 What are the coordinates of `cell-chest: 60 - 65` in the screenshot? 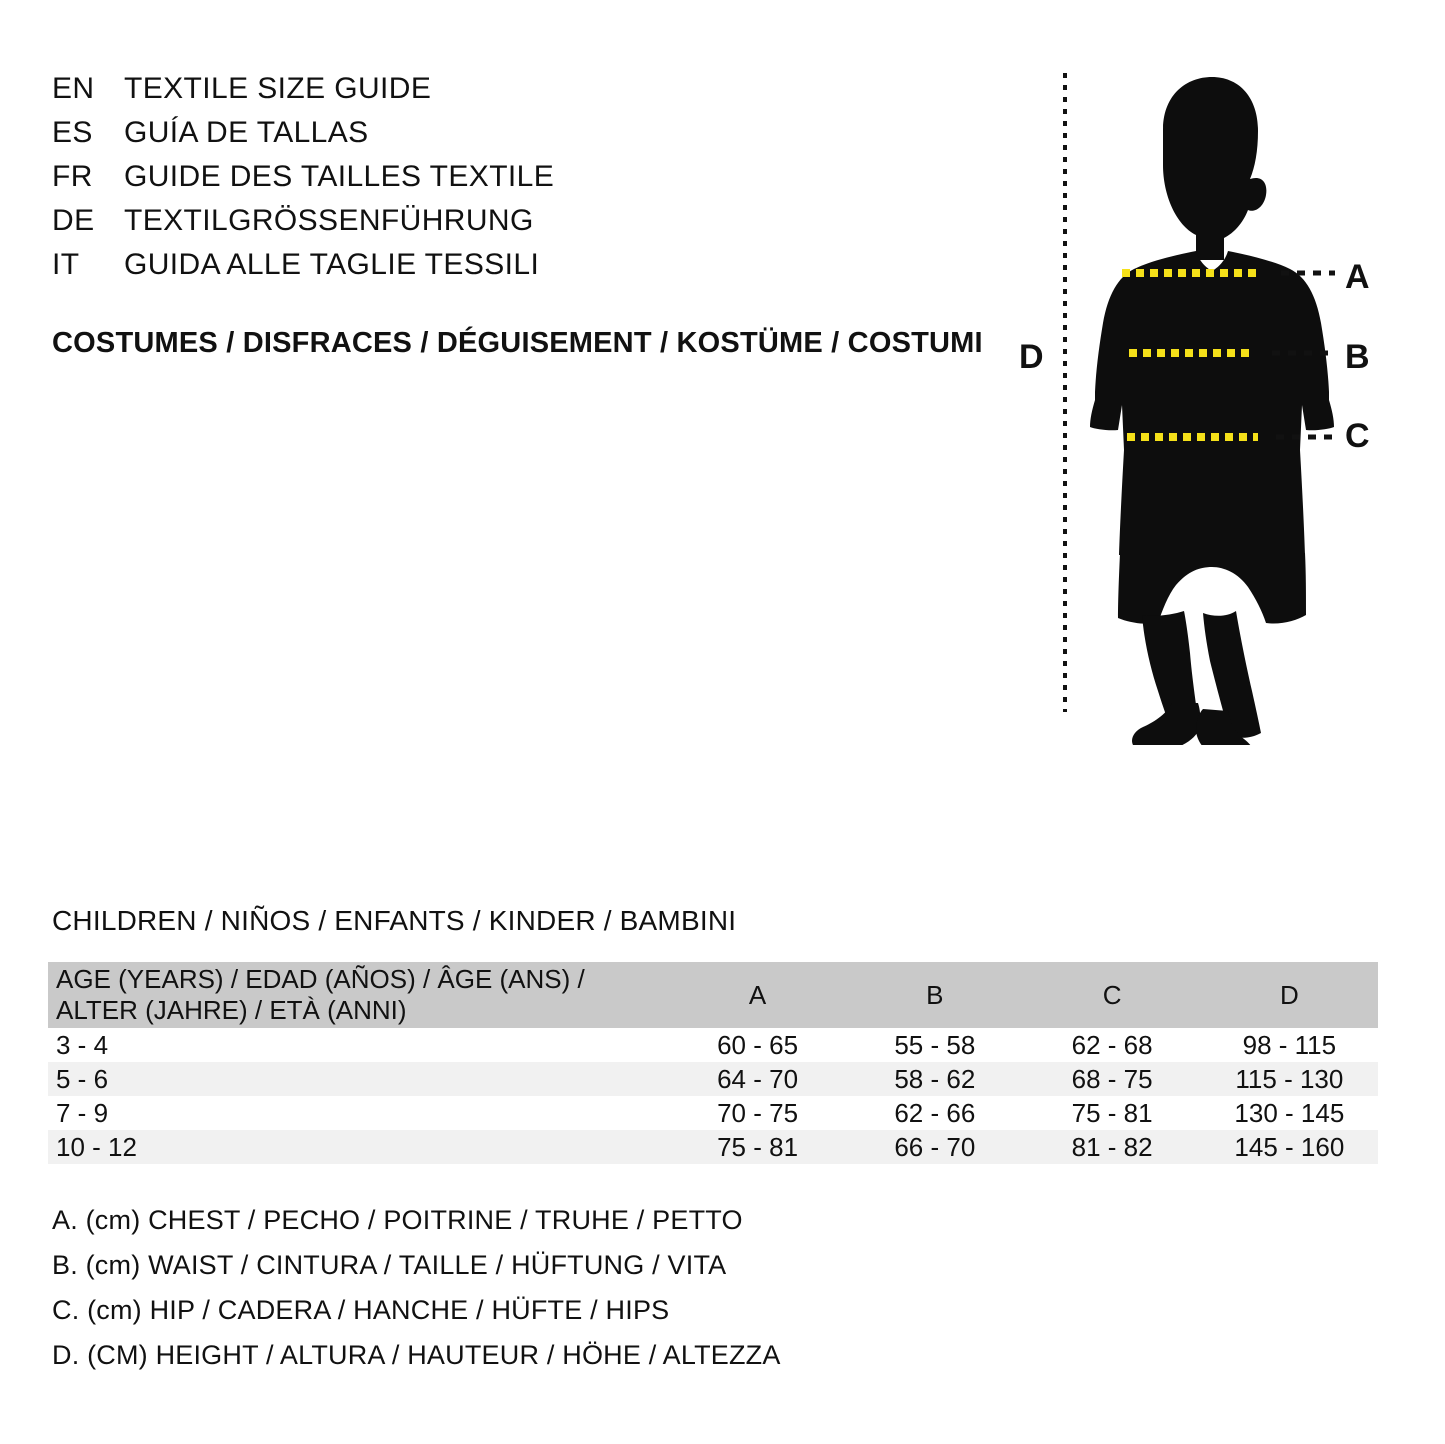 It's located at (758, 1044).